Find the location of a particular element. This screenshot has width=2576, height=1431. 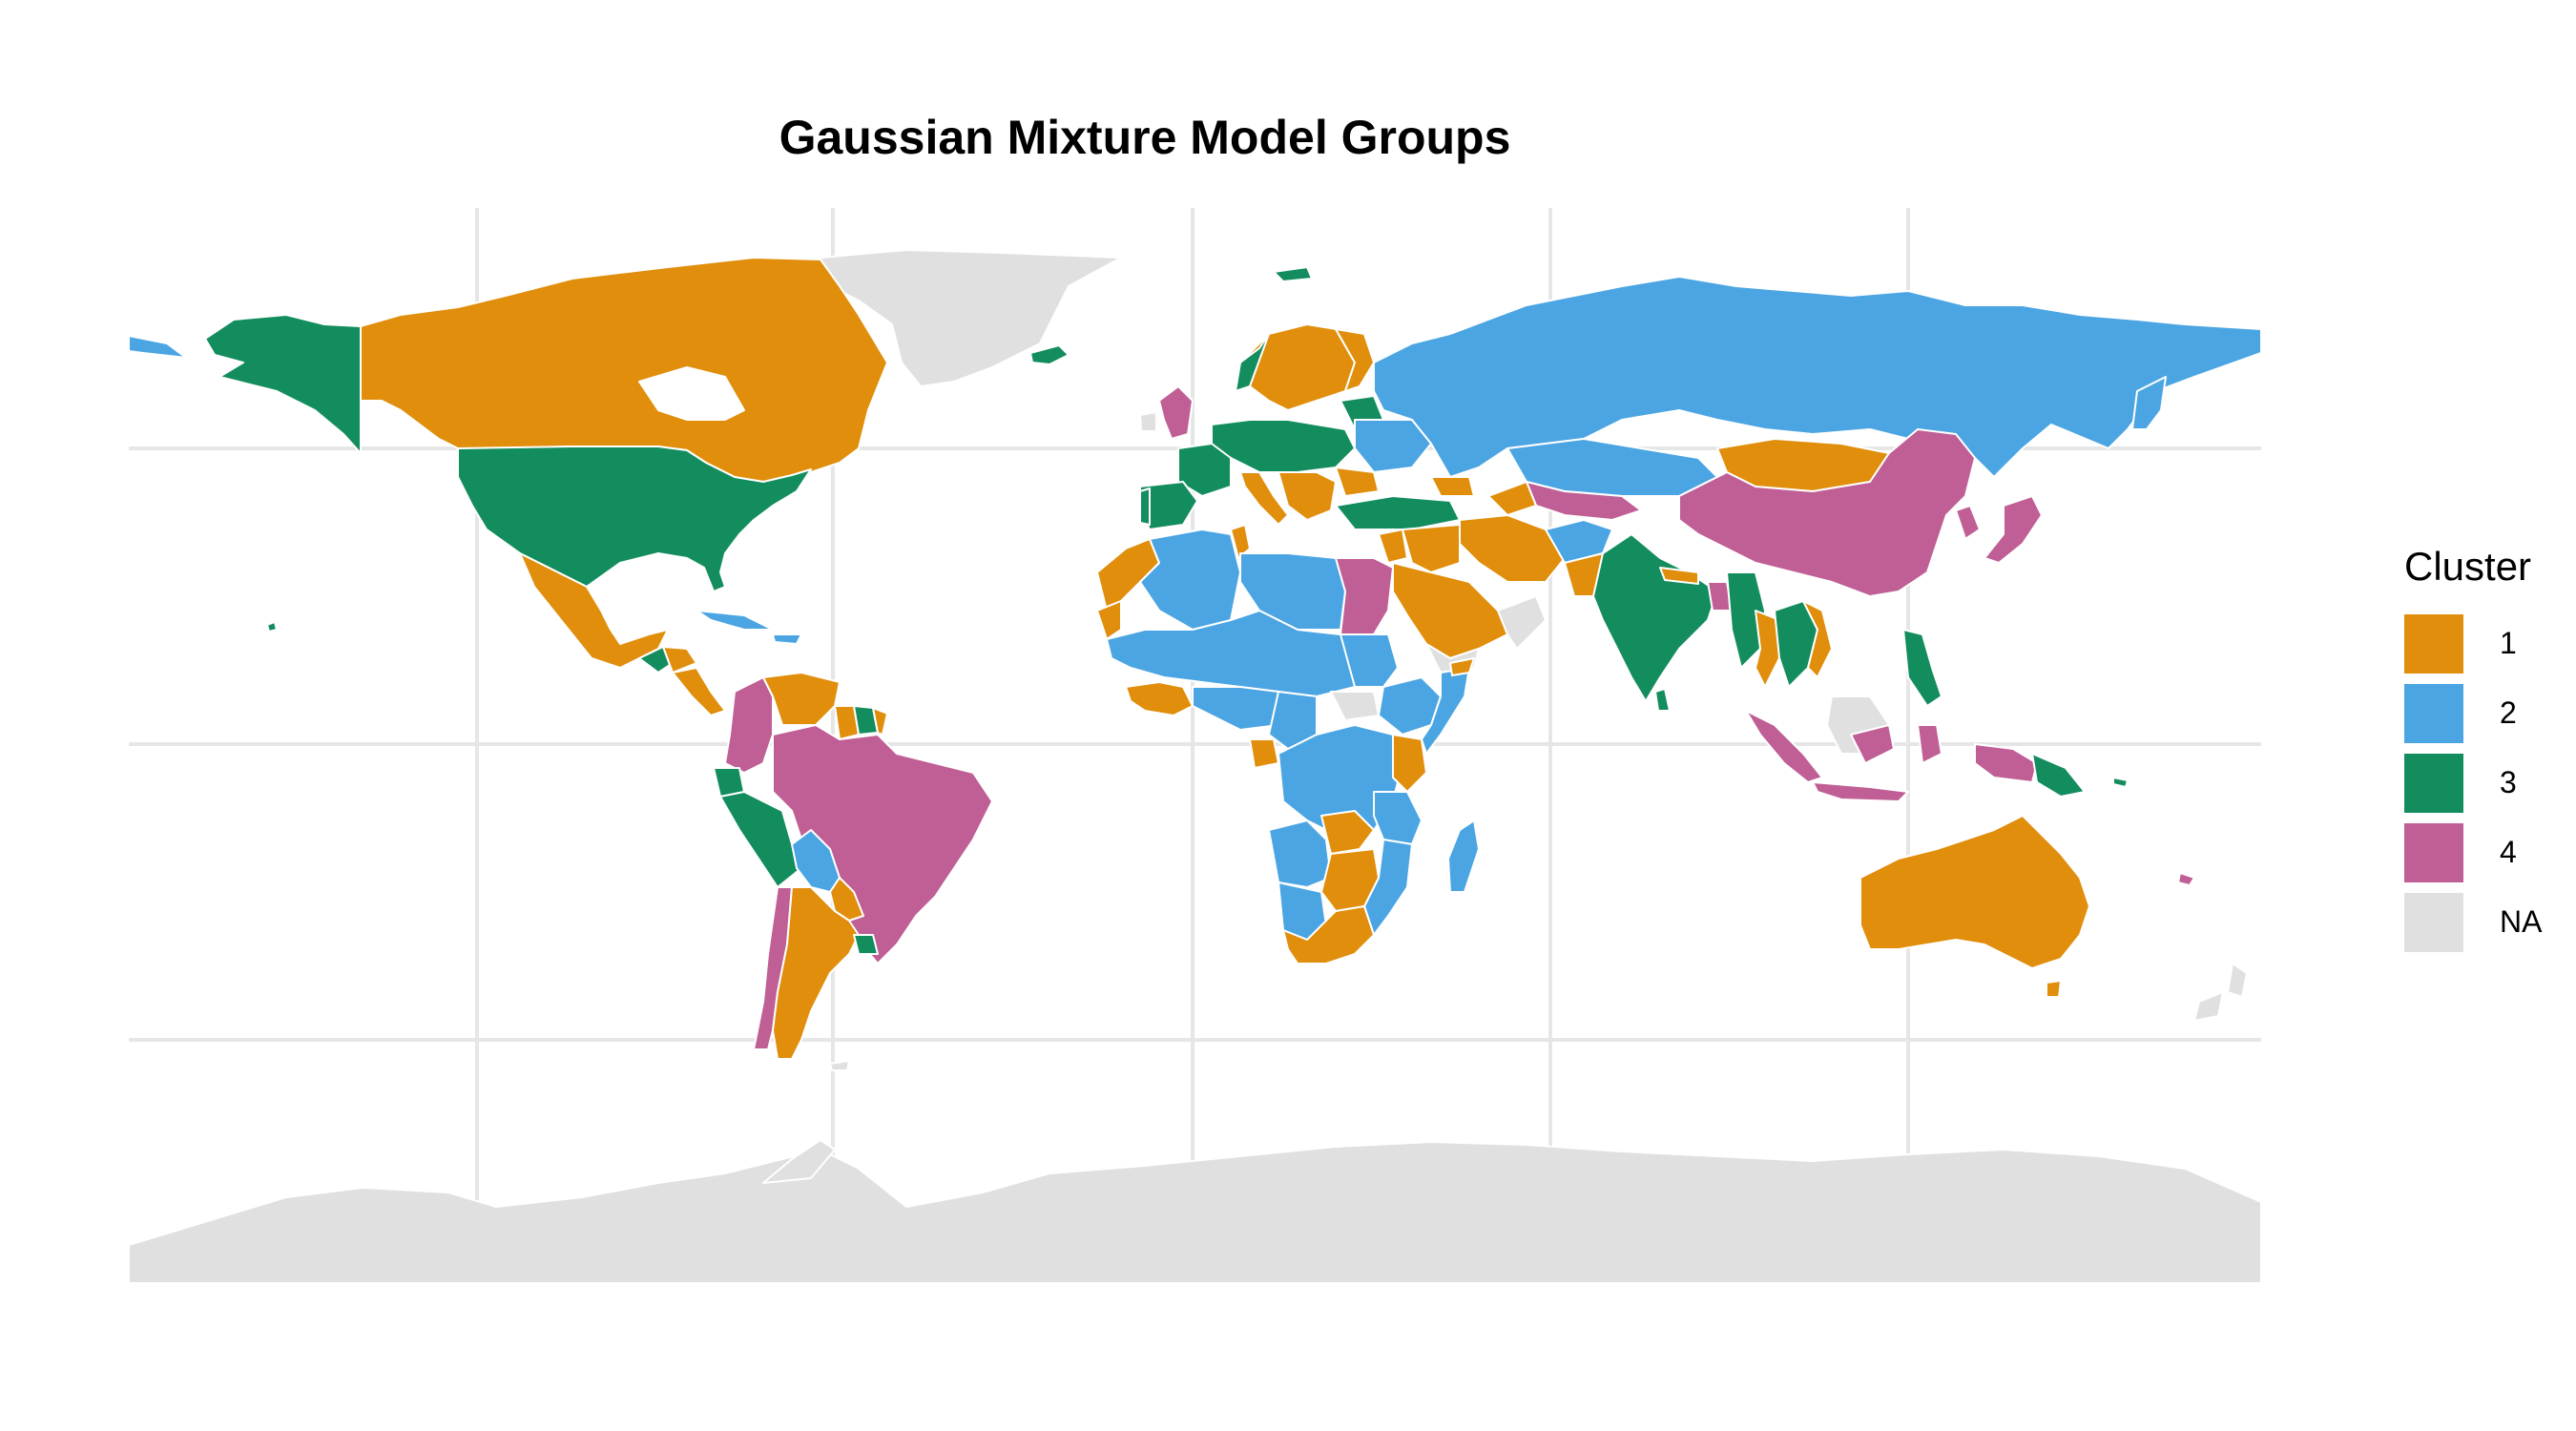

region-java is located at coordinates (1860, 791).